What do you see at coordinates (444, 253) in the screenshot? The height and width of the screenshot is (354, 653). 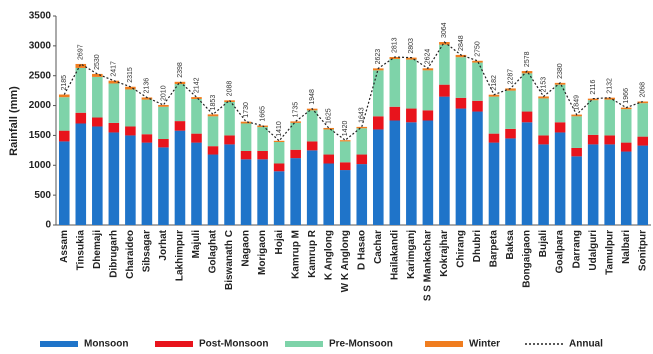 I see `x-tick-label: Kokrajhar` at bounding box center [444, 253].